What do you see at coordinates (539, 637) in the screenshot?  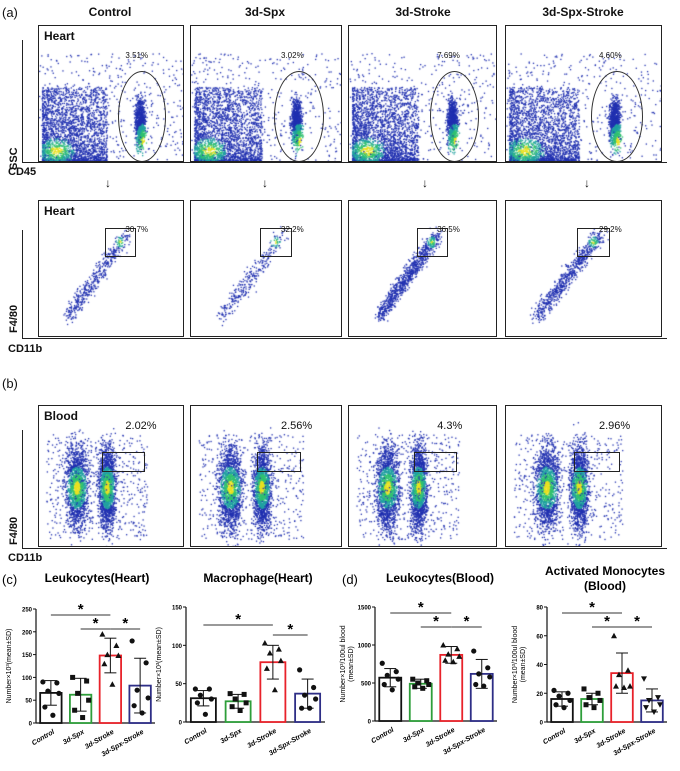 I see `y-tick-label: 60` at bounding box center [539, 637].